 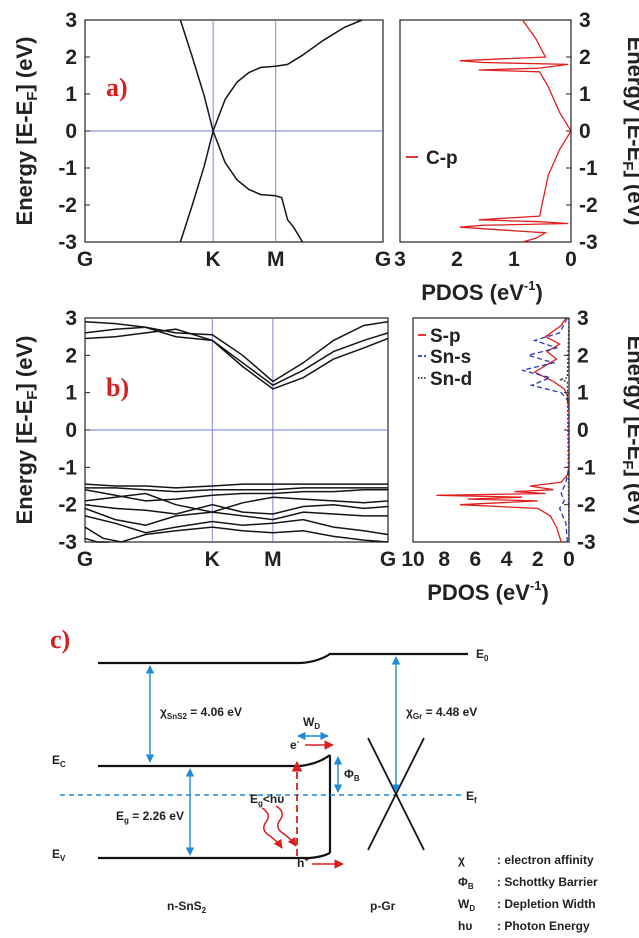 What do you see at coordinates (476, 559) in the screenshot?
I see `xtick-label: 6` at bounding box center [476, 559].